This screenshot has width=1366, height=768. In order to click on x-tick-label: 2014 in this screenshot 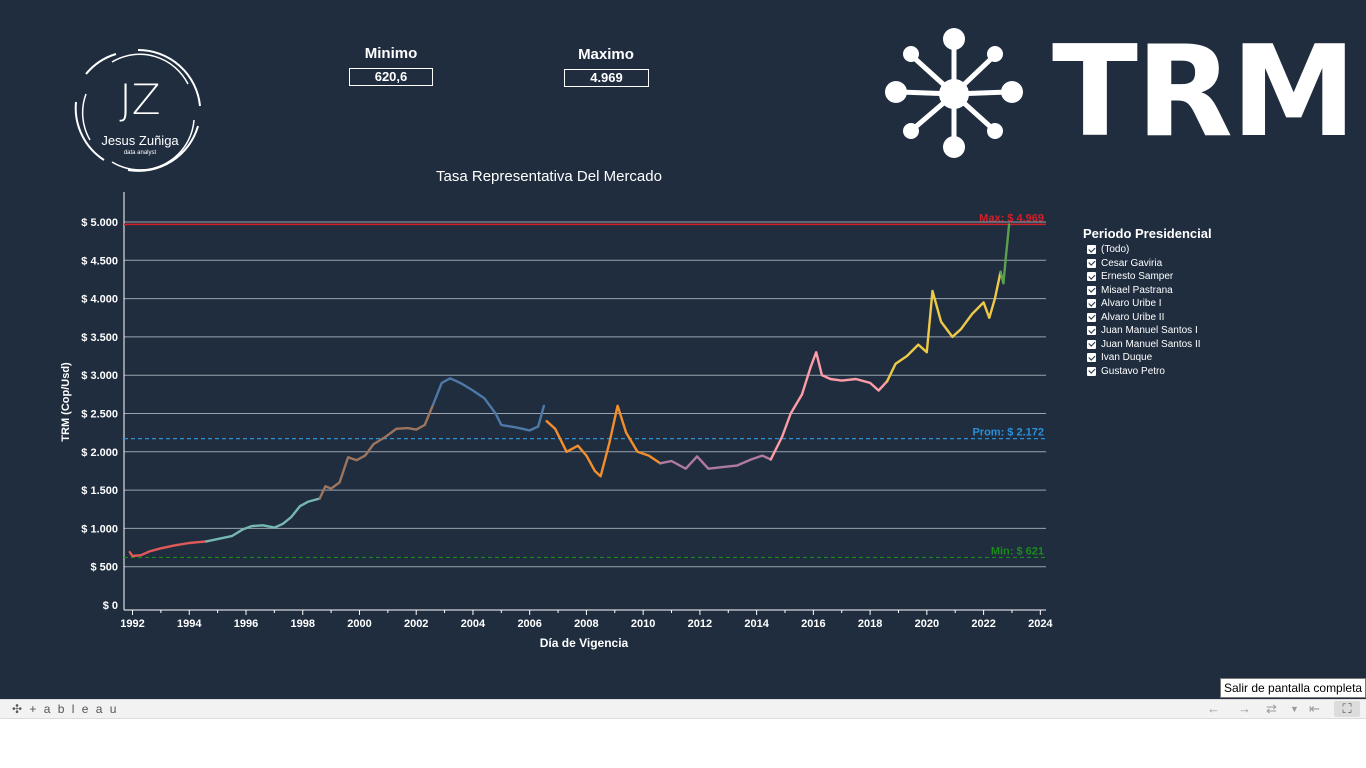, I will do `click(756, 624)`.